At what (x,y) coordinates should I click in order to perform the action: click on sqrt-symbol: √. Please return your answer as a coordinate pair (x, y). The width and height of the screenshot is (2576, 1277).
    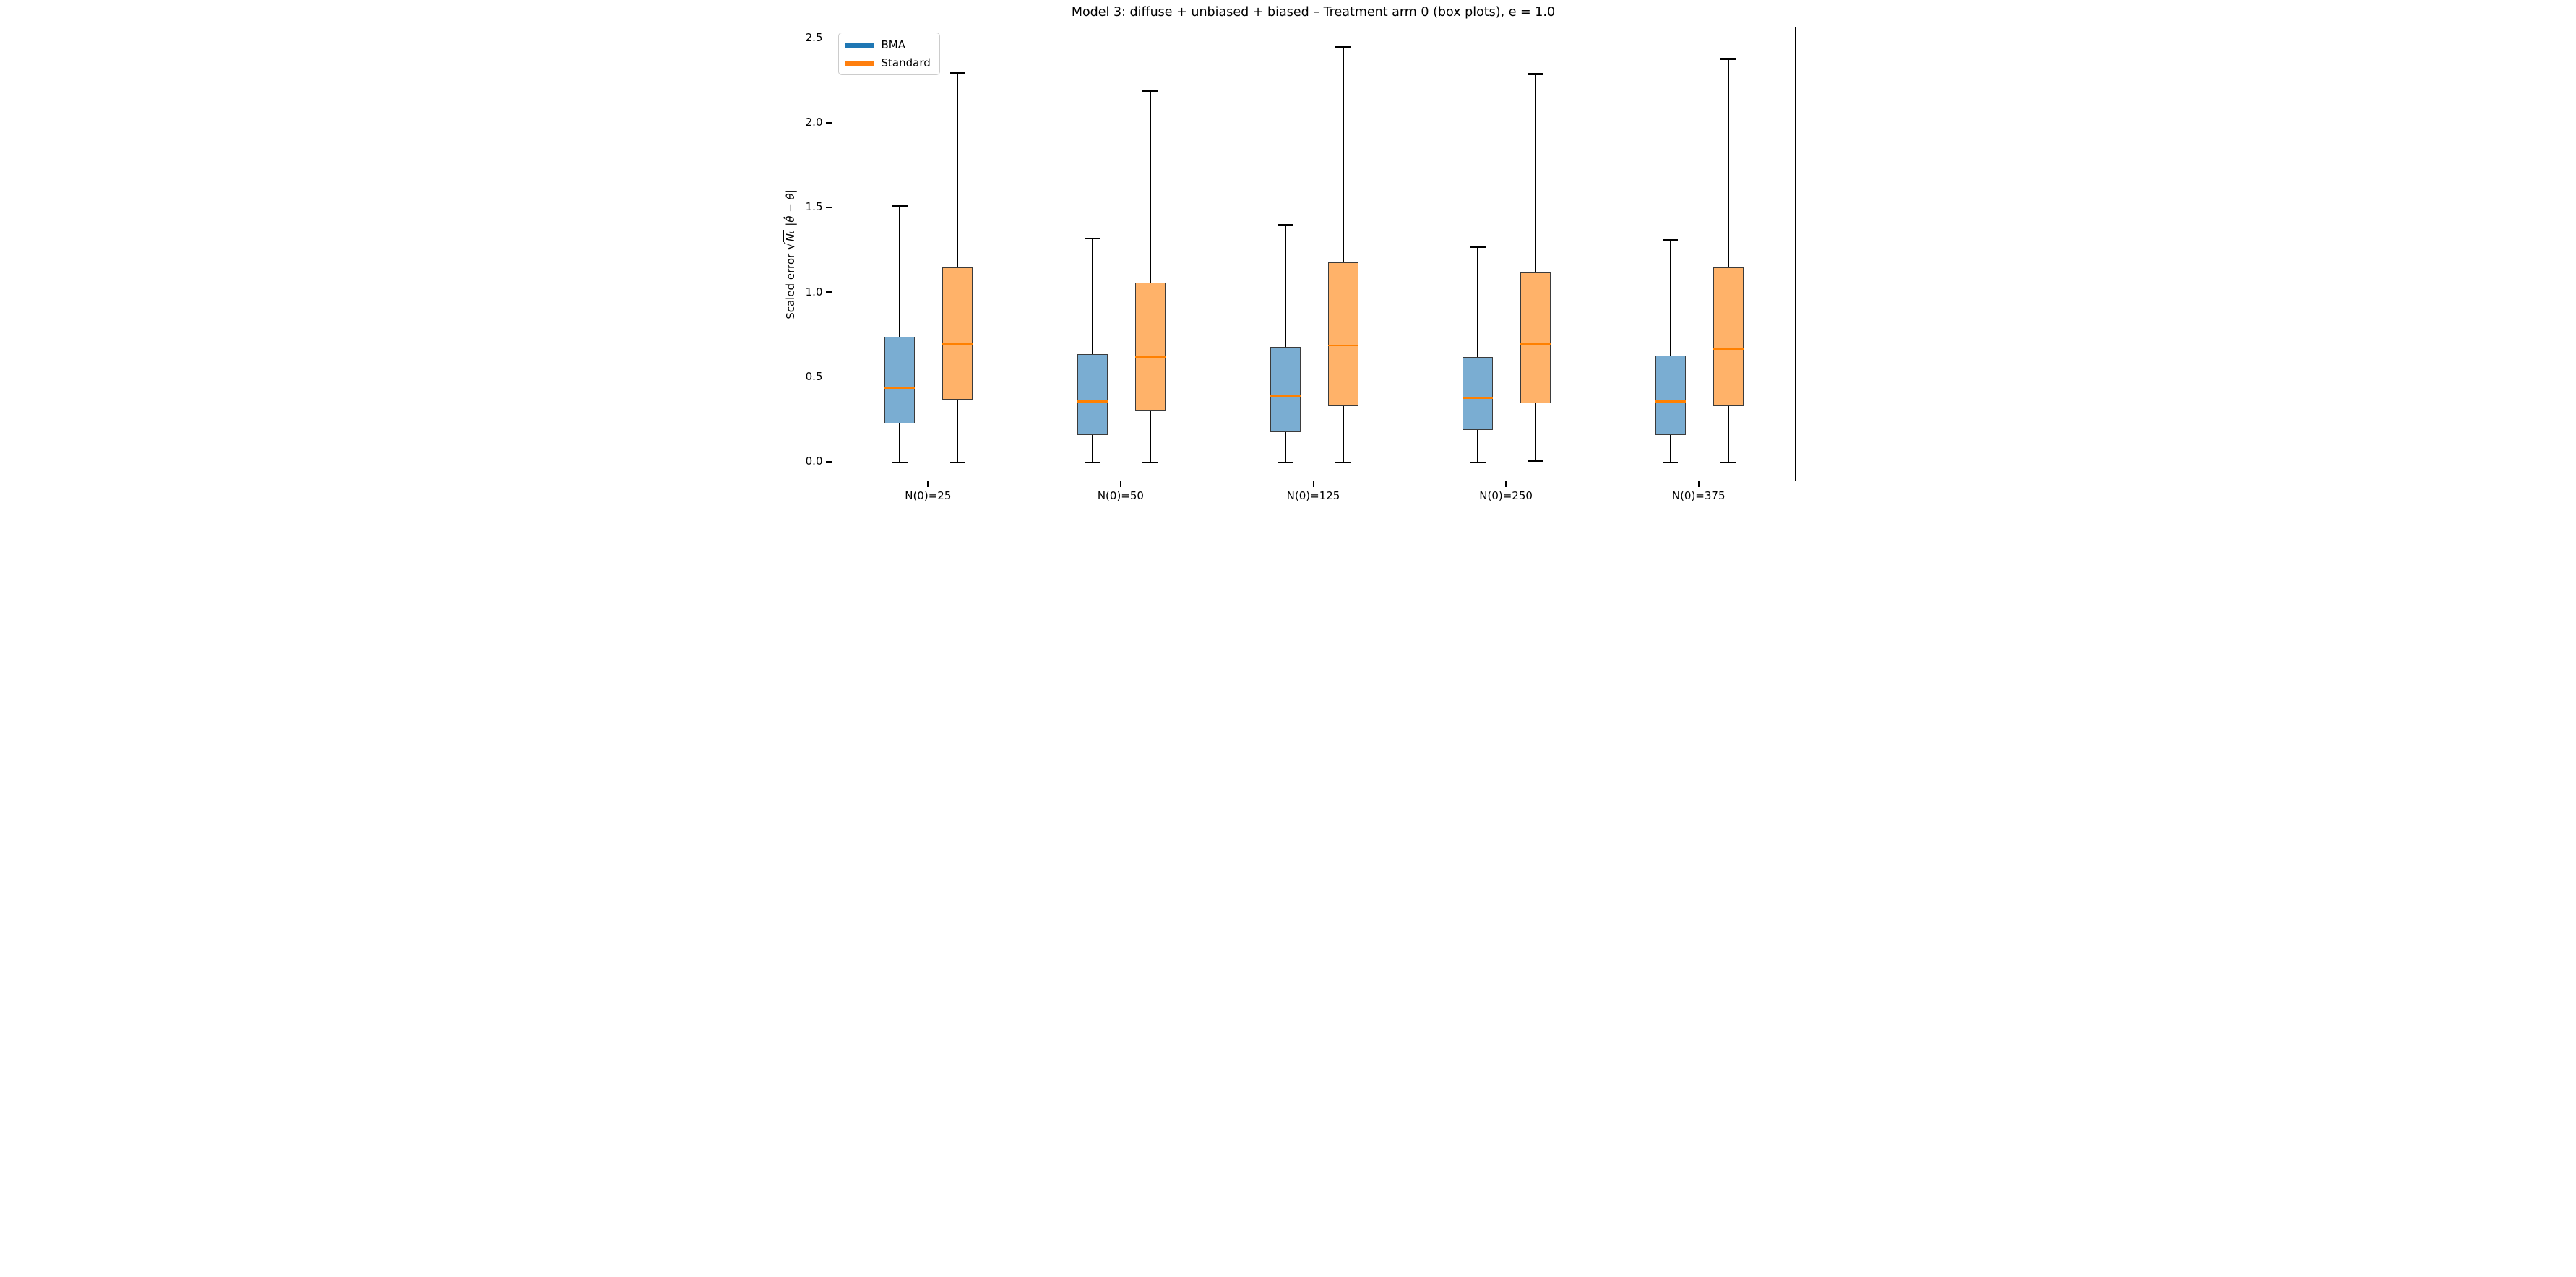
    Looking at the image, I should click on (790, 247).